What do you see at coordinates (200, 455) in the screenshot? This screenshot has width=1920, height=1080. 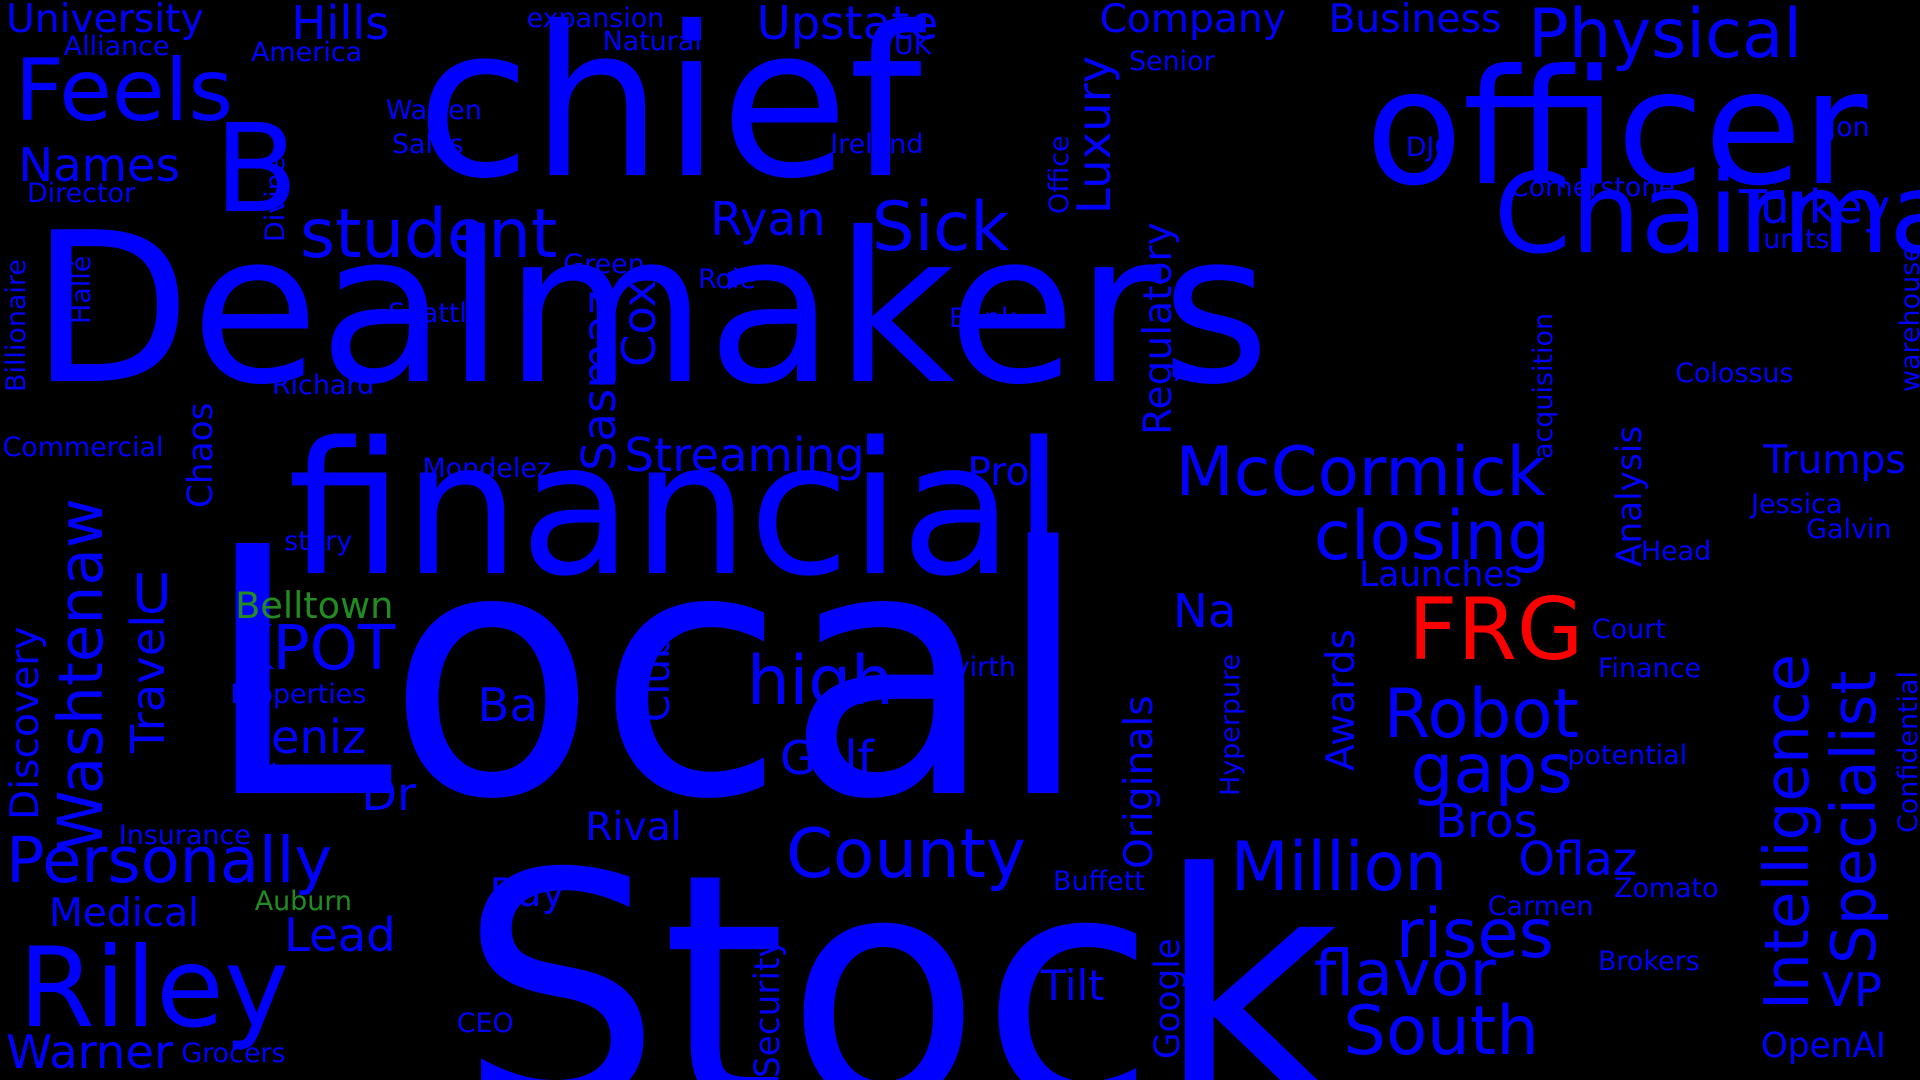 I see `word-cloud-word: Chaos` at bounding box center [200, 455].